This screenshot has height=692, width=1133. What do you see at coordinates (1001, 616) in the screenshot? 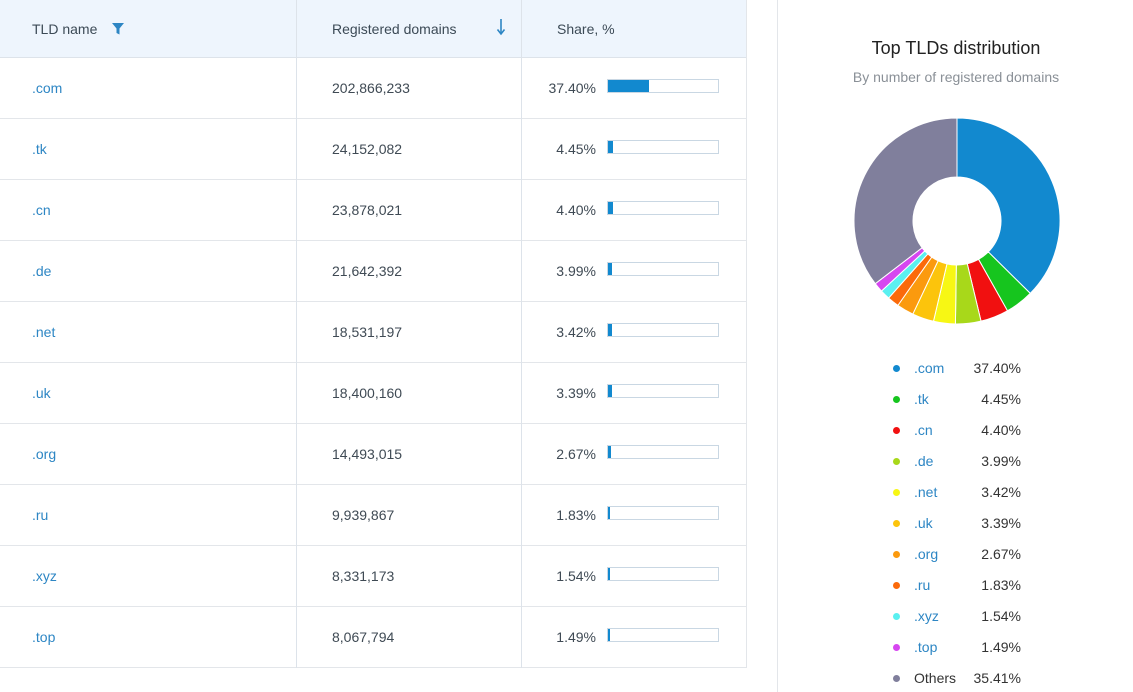
I see `legend-value: 1.54%` at bounding box center [1001, 616].